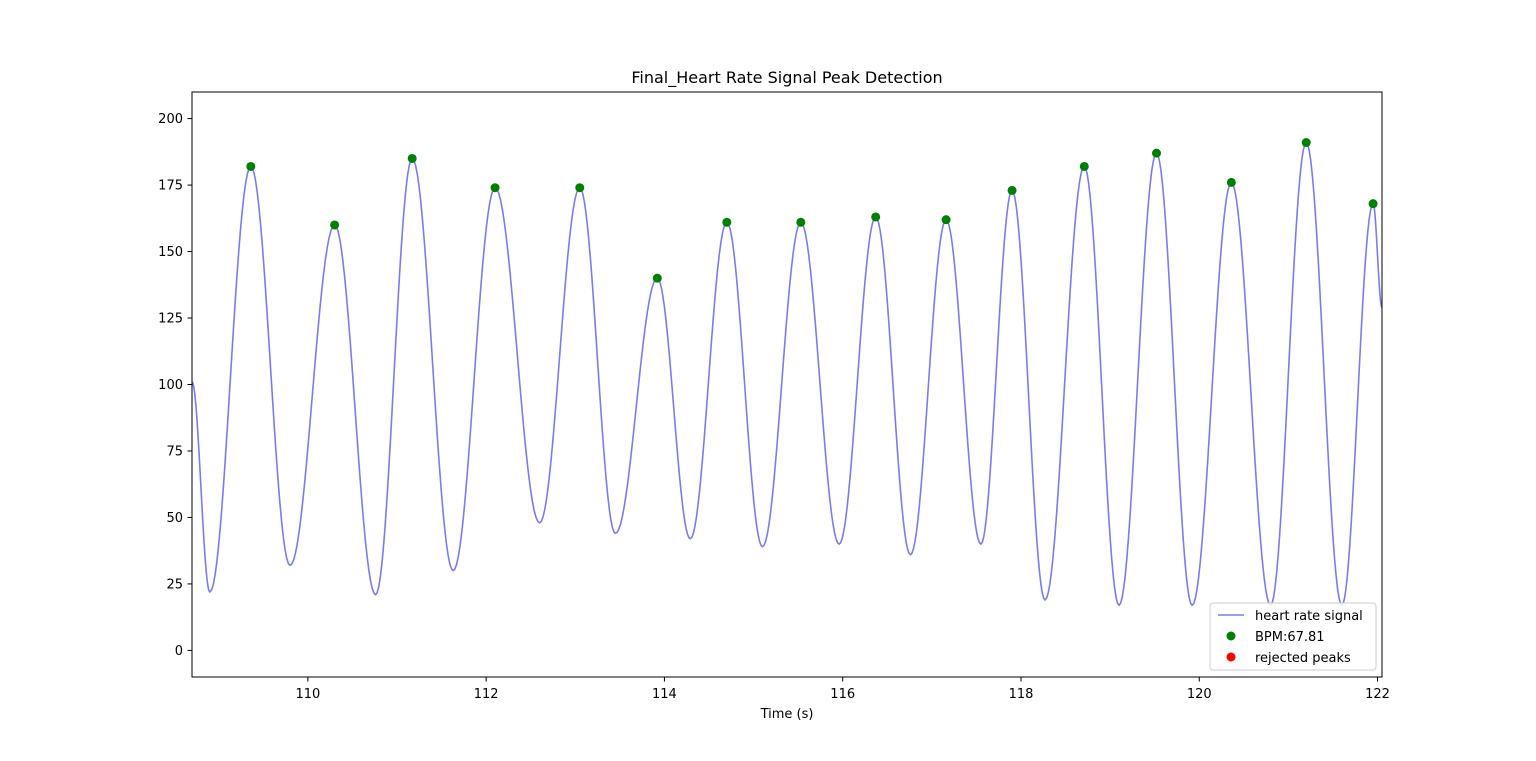  I want to click on x-tick-label: 120, so click(1199, 694).